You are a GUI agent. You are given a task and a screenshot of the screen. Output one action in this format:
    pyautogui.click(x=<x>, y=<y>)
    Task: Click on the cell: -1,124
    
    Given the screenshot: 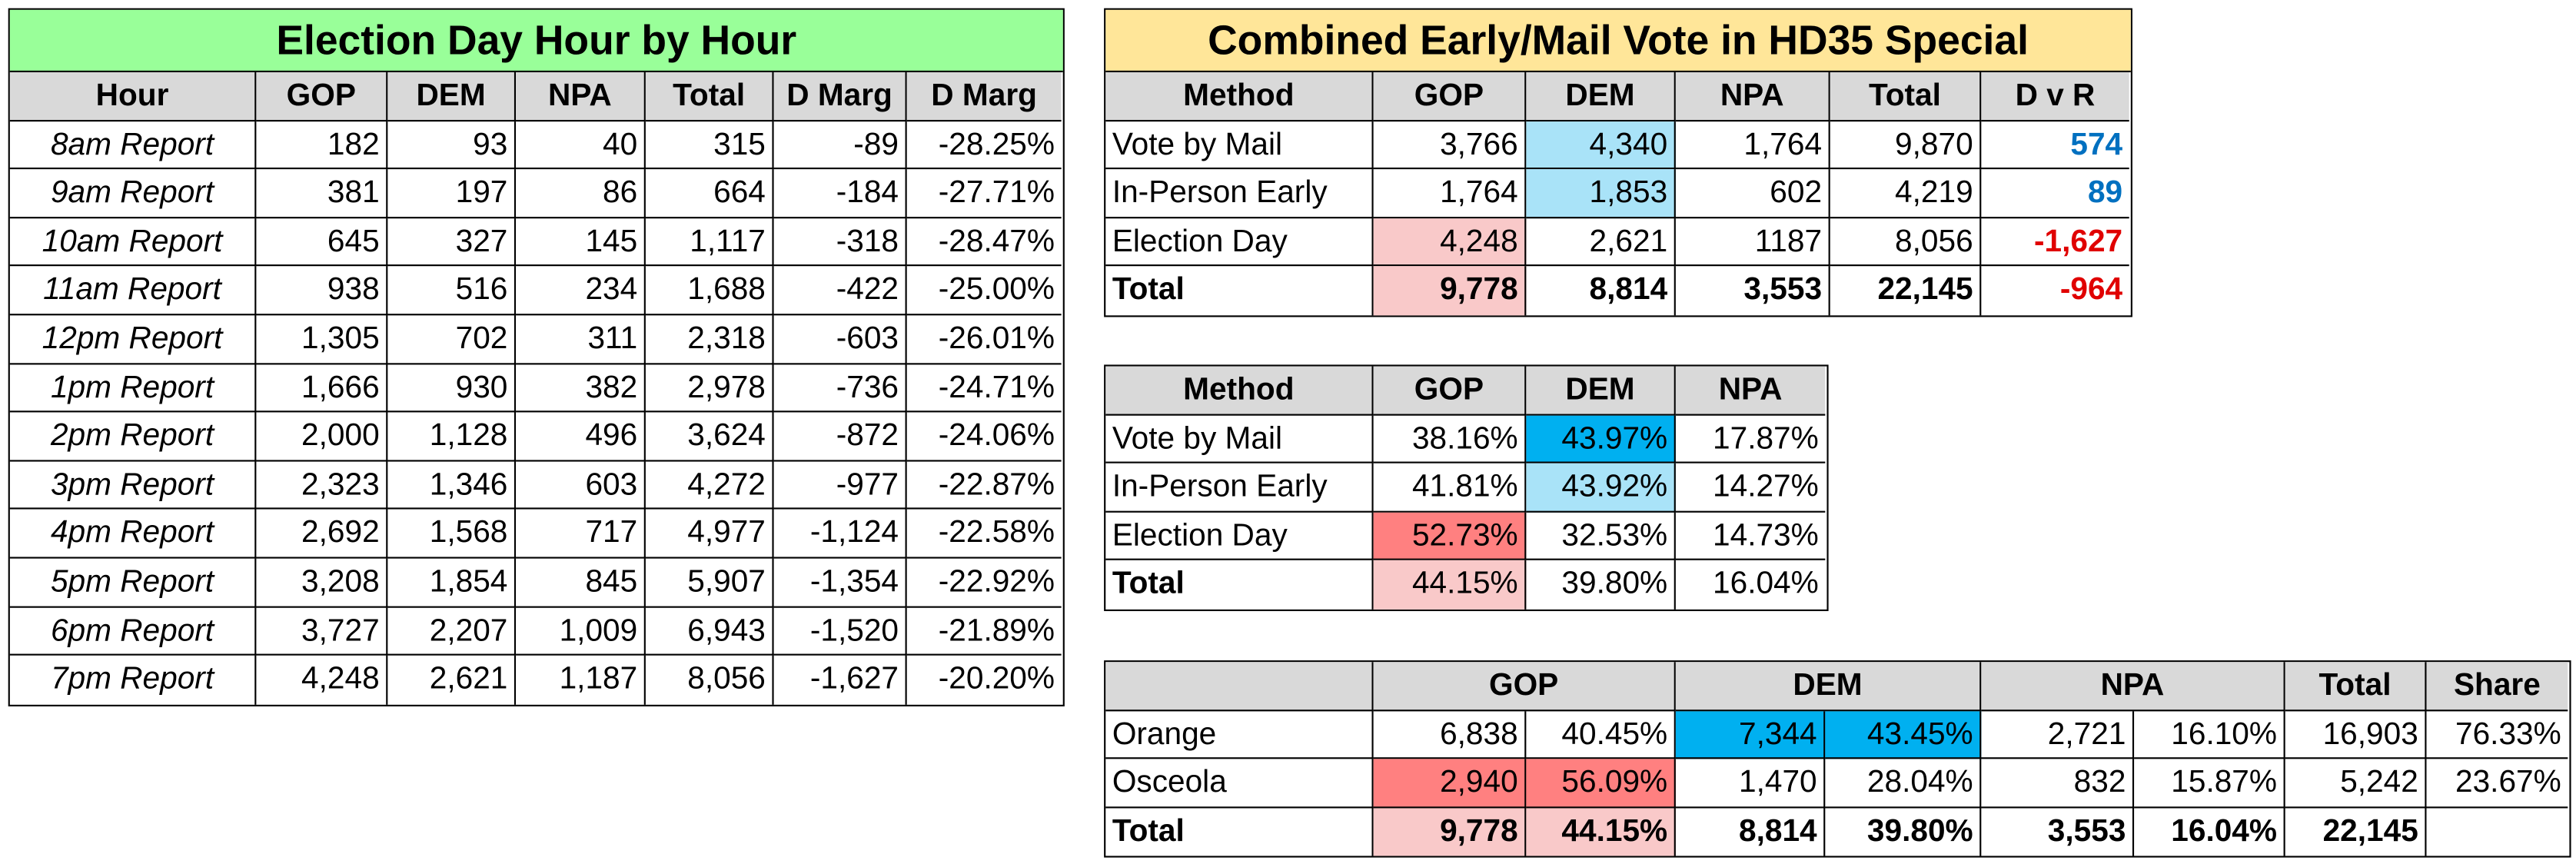 What is the action you would take?
    pyautogui.click(x=840, y=534)
    